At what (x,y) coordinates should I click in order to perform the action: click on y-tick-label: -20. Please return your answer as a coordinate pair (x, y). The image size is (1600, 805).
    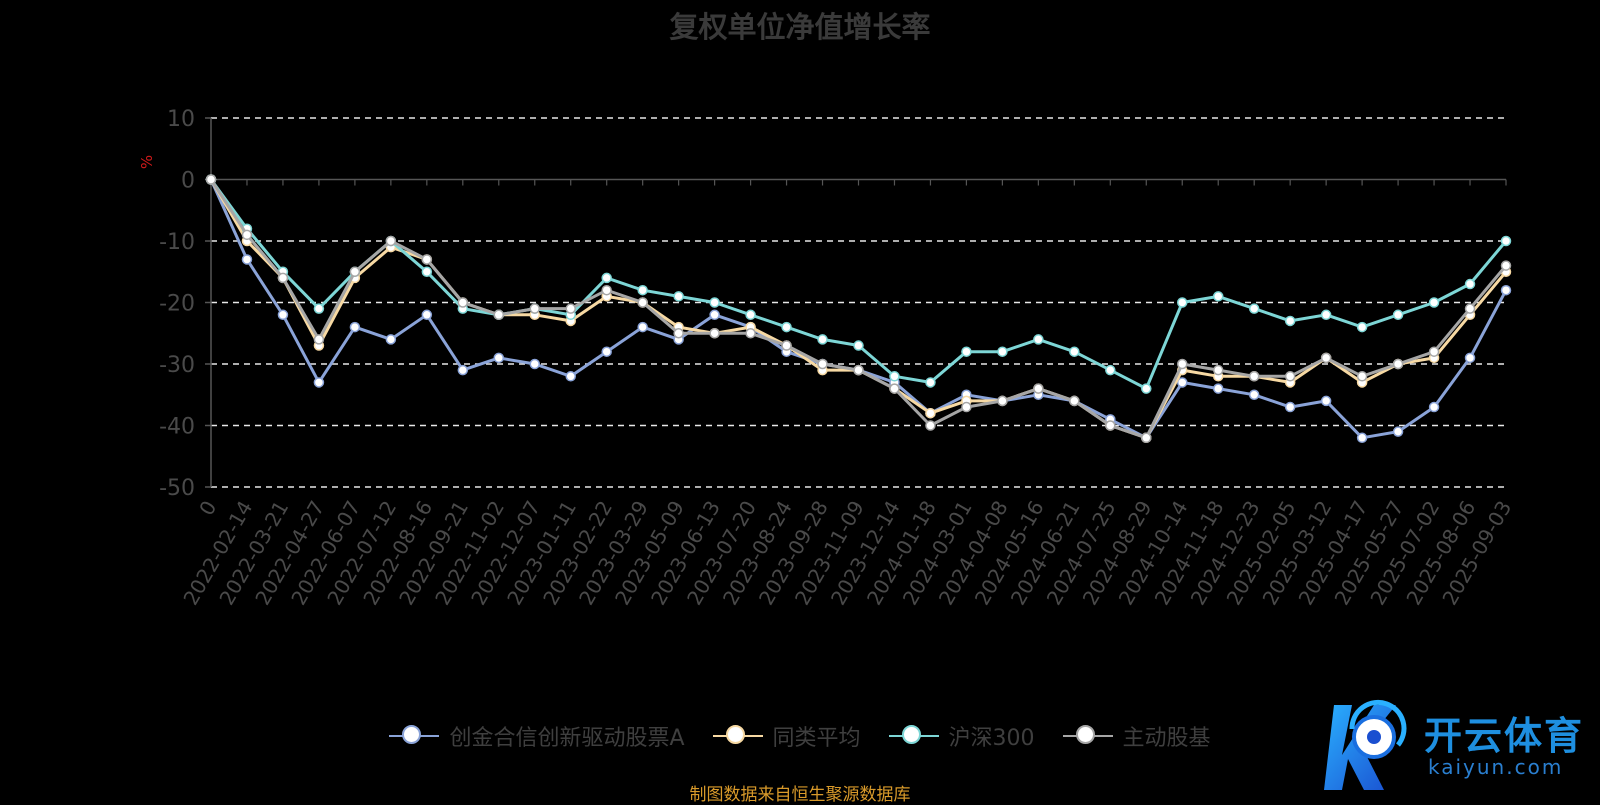
    Looking at the image, I should click on (177, 304).